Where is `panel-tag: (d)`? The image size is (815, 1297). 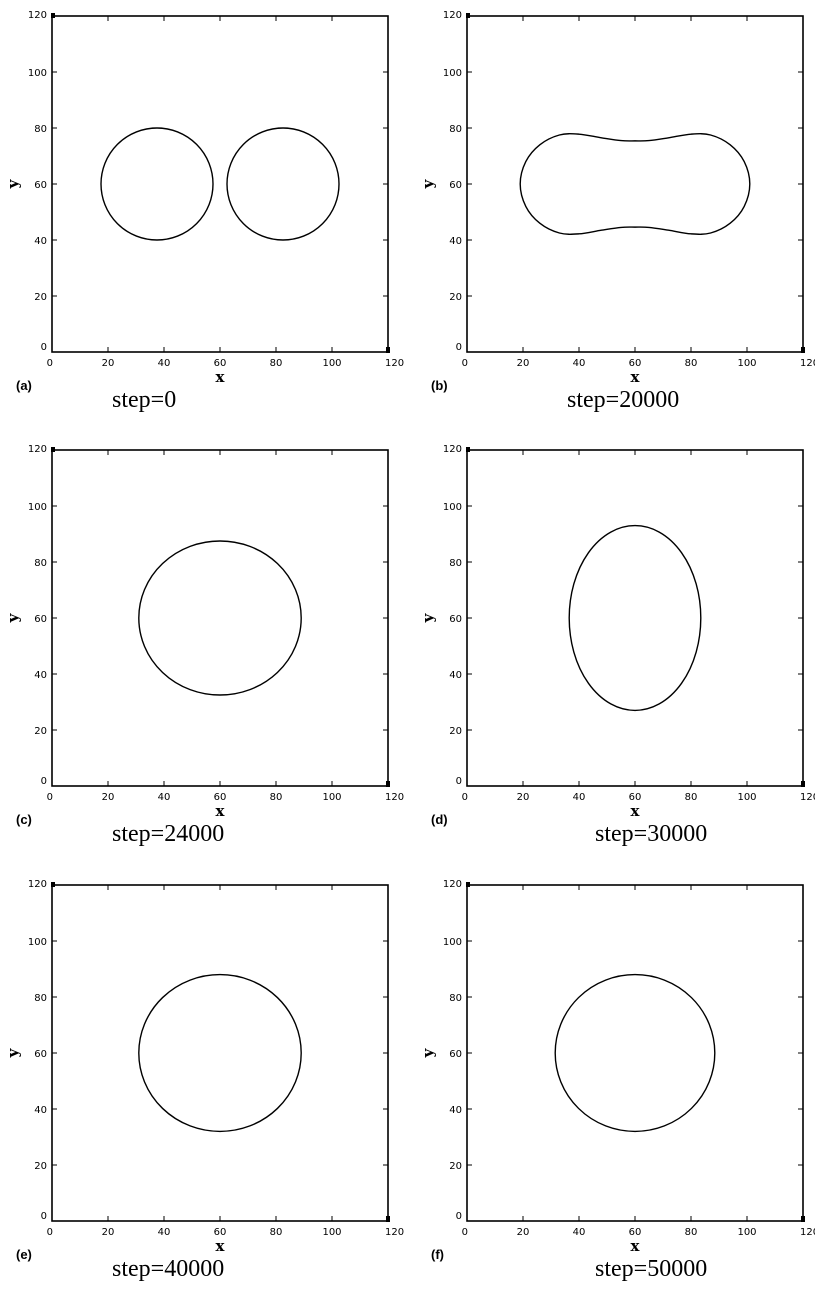
panel-tag: (d) is located at coordinates (439, 819).